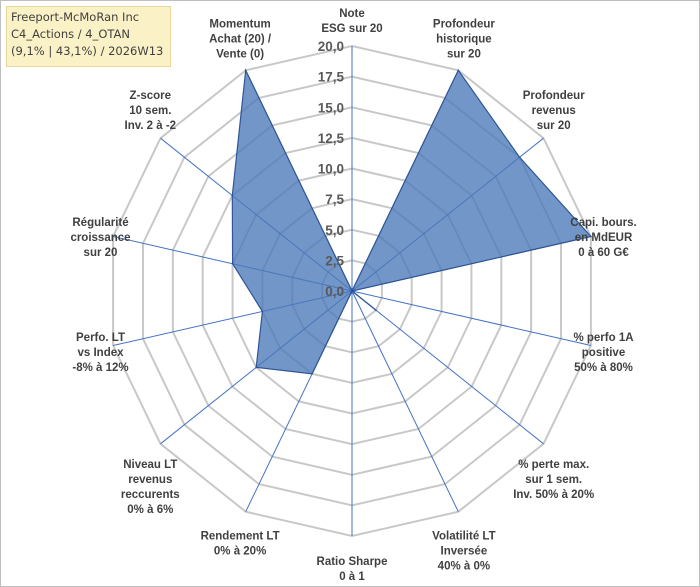  Describe the element at coordinates (151, 126) in the screenshot. I see `axis-label-line: Inv. 2 à -2` at that location.